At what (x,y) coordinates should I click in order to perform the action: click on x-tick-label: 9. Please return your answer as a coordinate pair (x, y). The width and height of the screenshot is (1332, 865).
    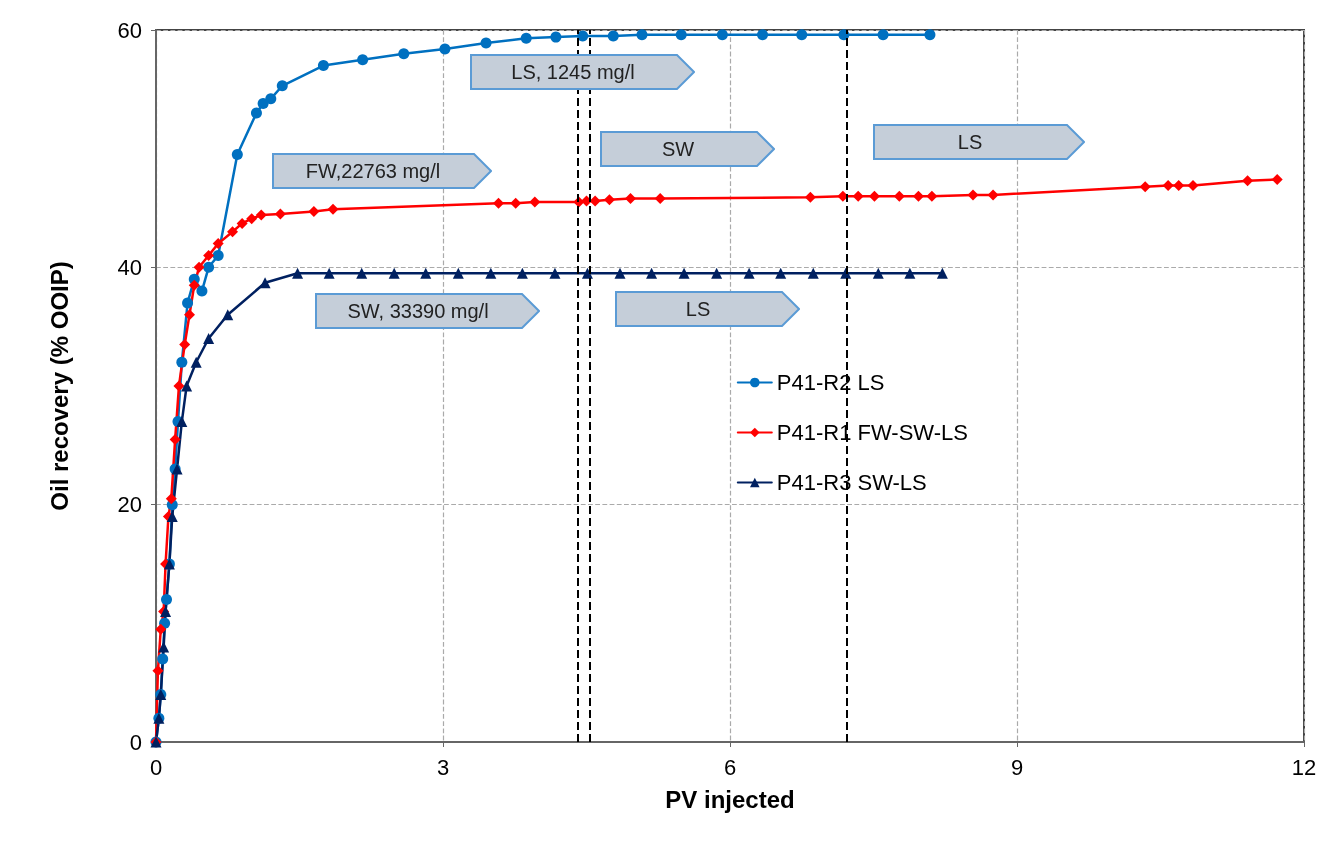
    Looking at the image, I should click on (1017, 767).